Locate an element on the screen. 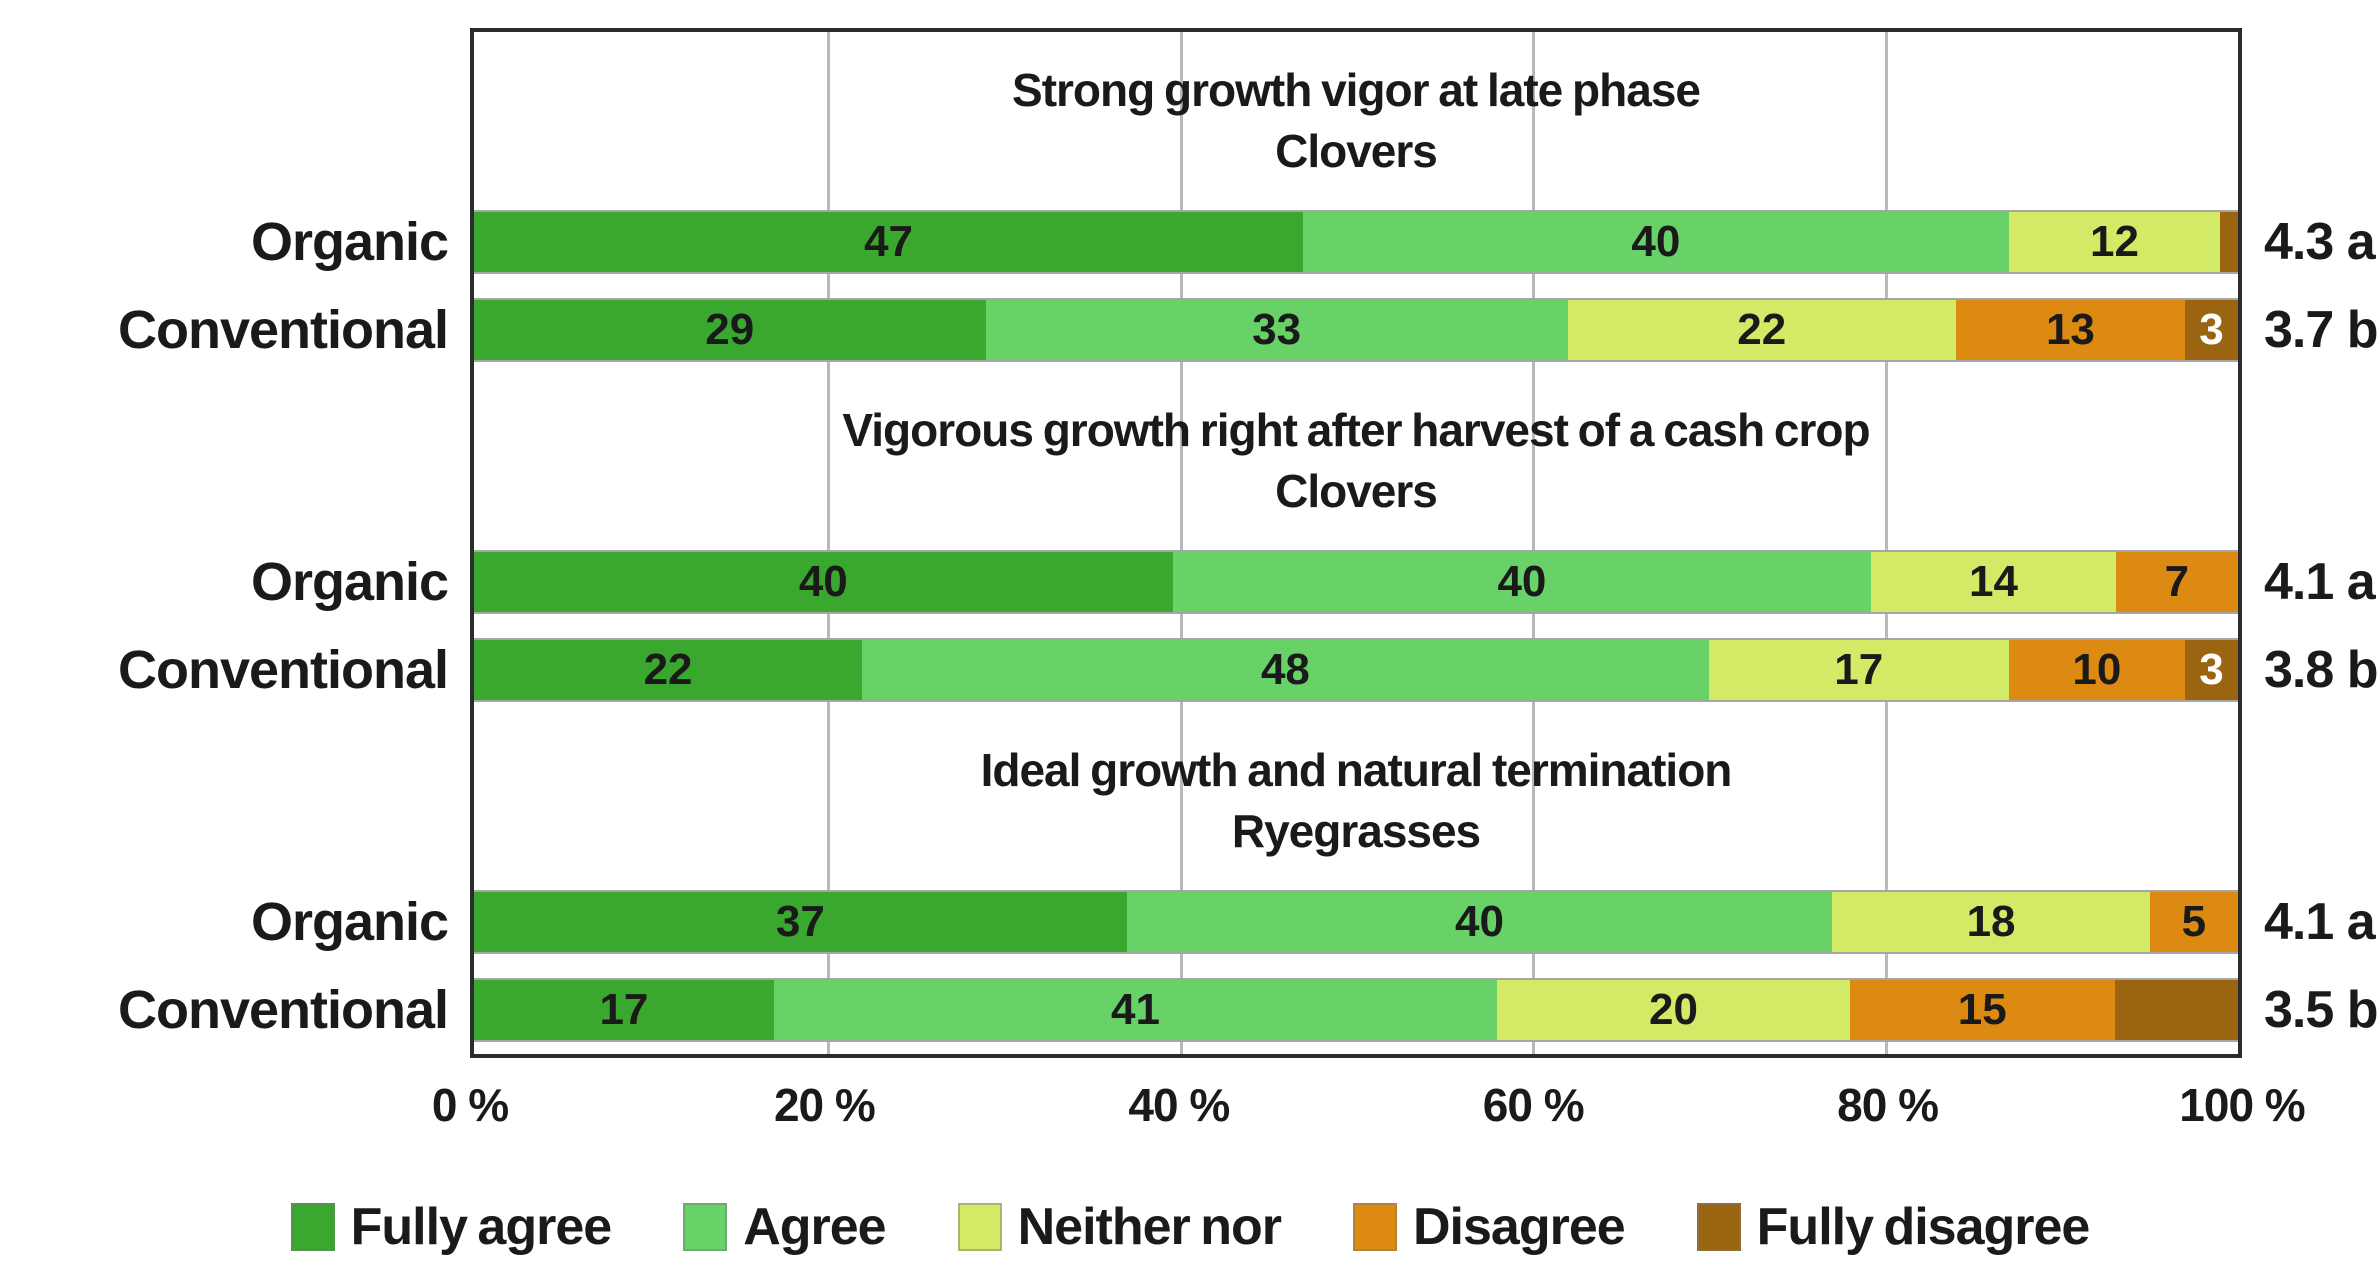  bar-segment-disagree: 15 is located at coordinates (1982, 1010).